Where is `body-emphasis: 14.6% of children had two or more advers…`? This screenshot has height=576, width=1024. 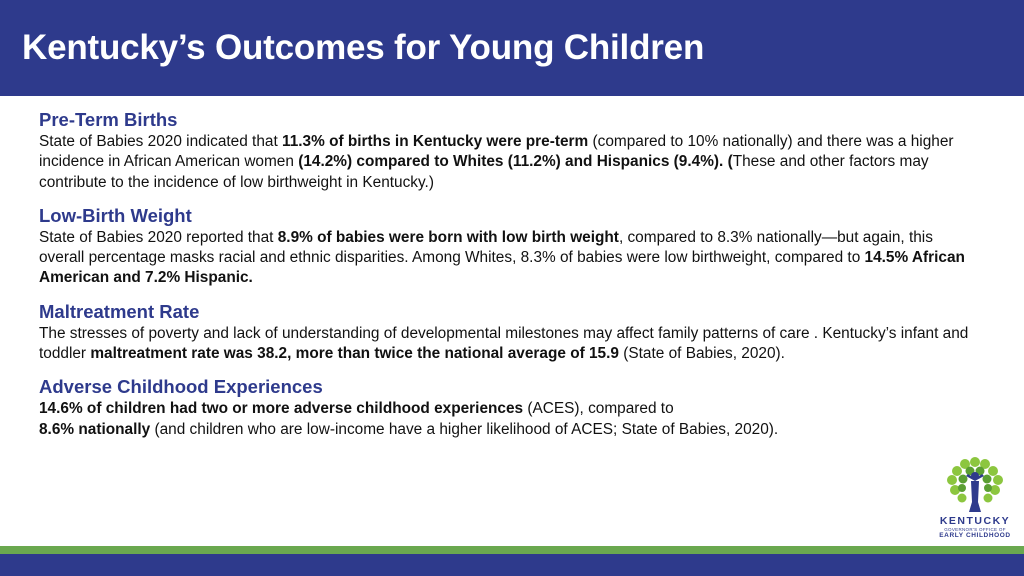
body-emphasis: 14.6% of children had two or more advers… is located at coordinates (281, 409).